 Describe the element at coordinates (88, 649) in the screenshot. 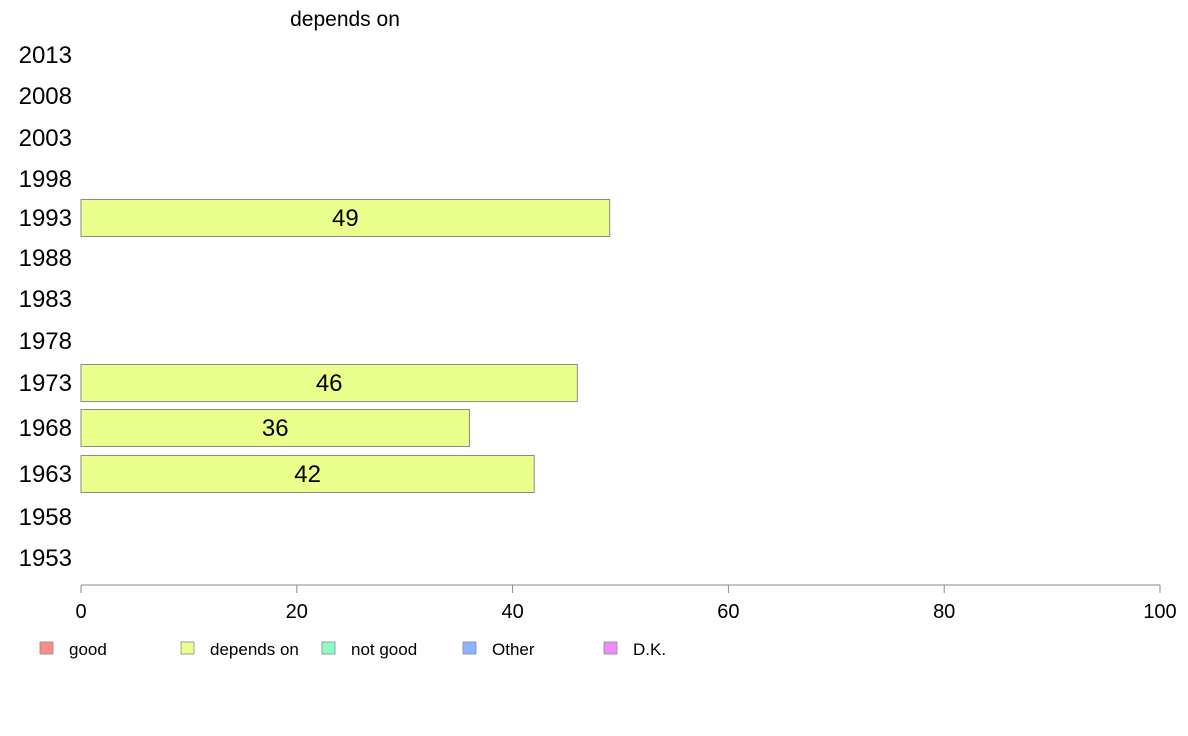

I see `legend-label: good` at that location.